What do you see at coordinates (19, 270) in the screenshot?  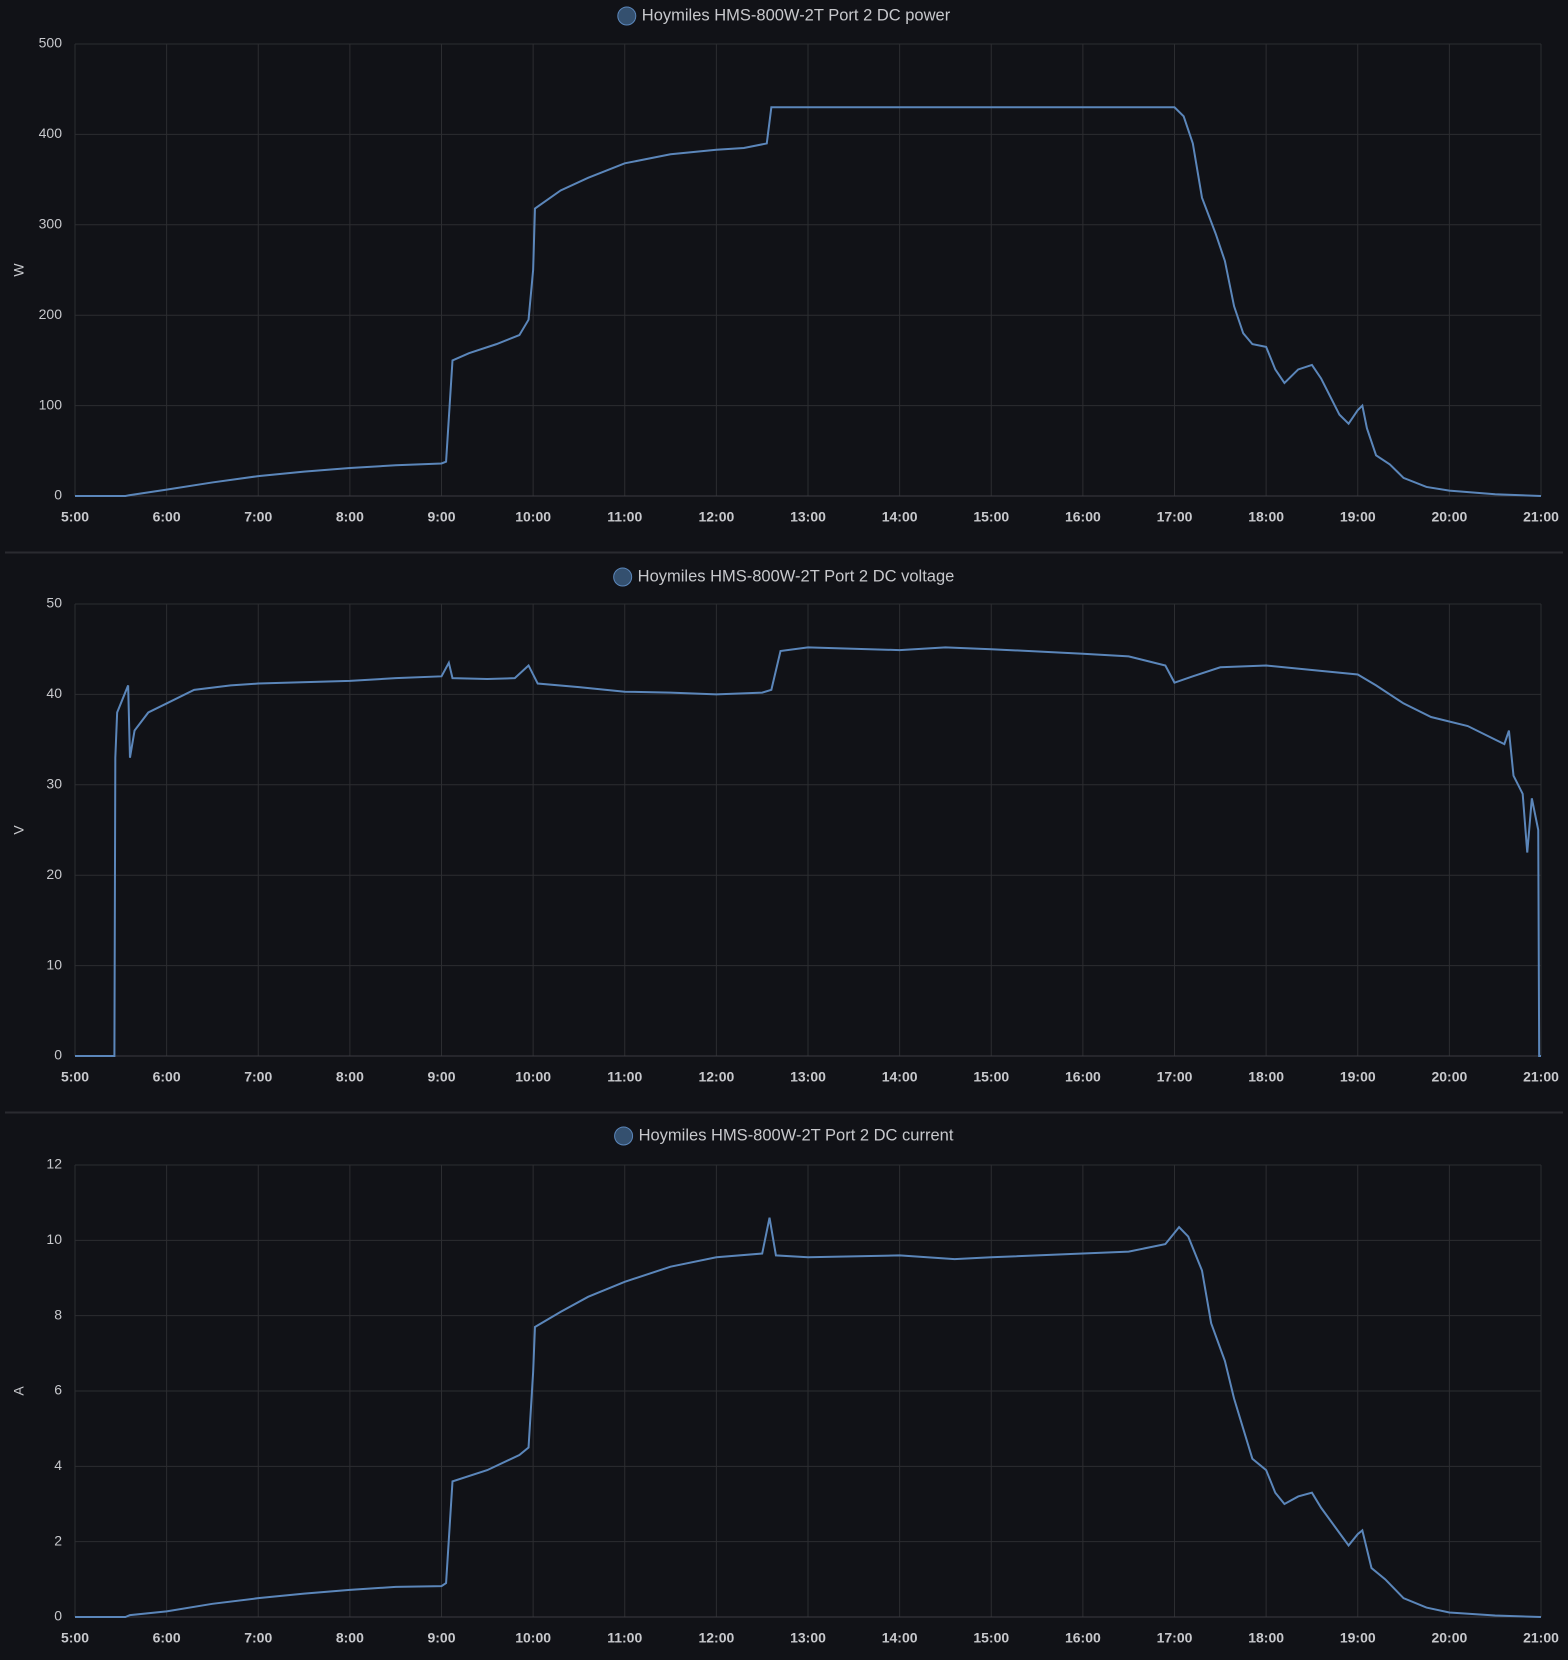 I see `y-axis-label: W` at bounding box center [19, 270].